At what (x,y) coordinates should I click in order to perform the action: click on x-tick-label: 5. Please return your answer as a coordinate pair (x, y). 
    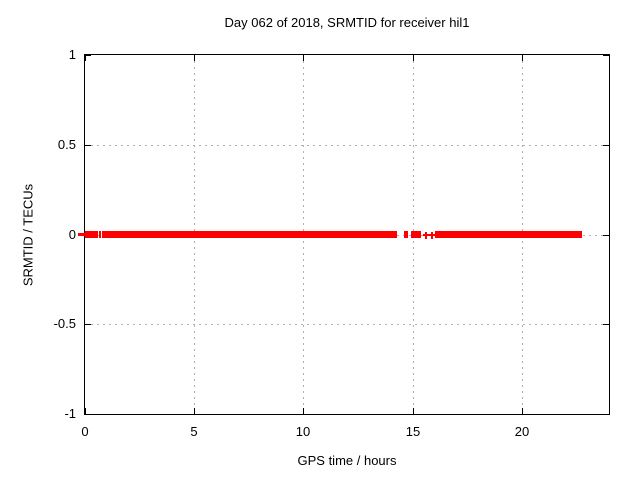
    Looking at the image, I should click on (194, 431).